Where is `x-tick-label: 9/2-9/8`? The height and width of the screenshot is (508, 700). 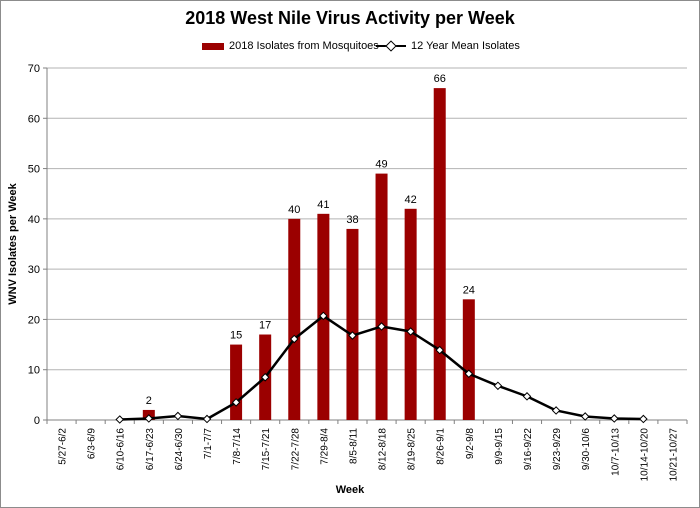
x-tick-label: 9/2-9/8 is located at coordinates (470, 444).